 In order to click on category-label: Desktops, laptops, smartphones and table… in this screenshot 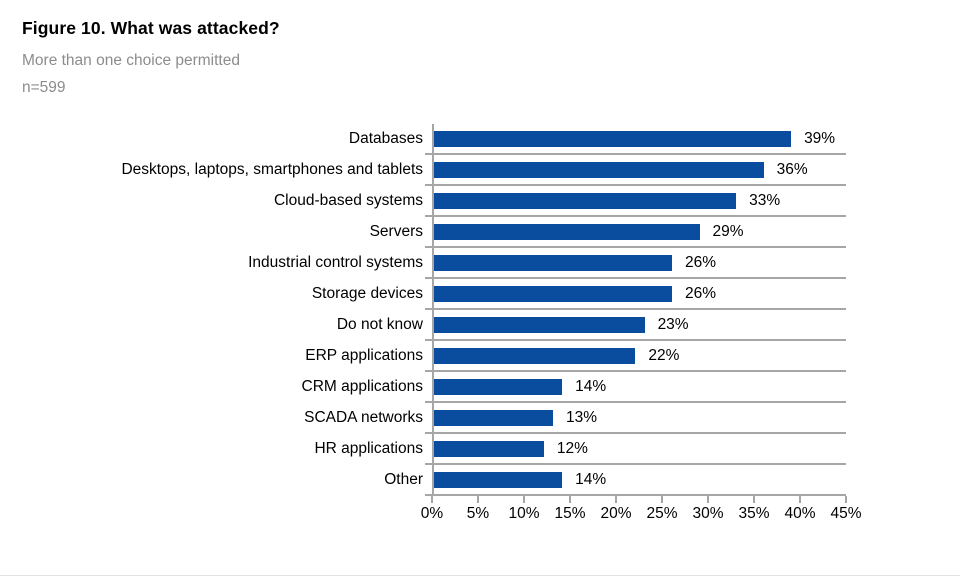, I will do `click(272, 169)`.